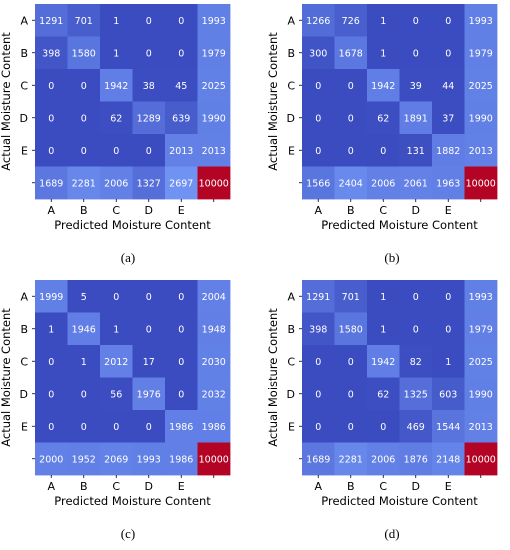  What do you see at coordinates (128, 257) in the screenshot?
I see `panel-caption: (a)` at bounding box center [128, 257].